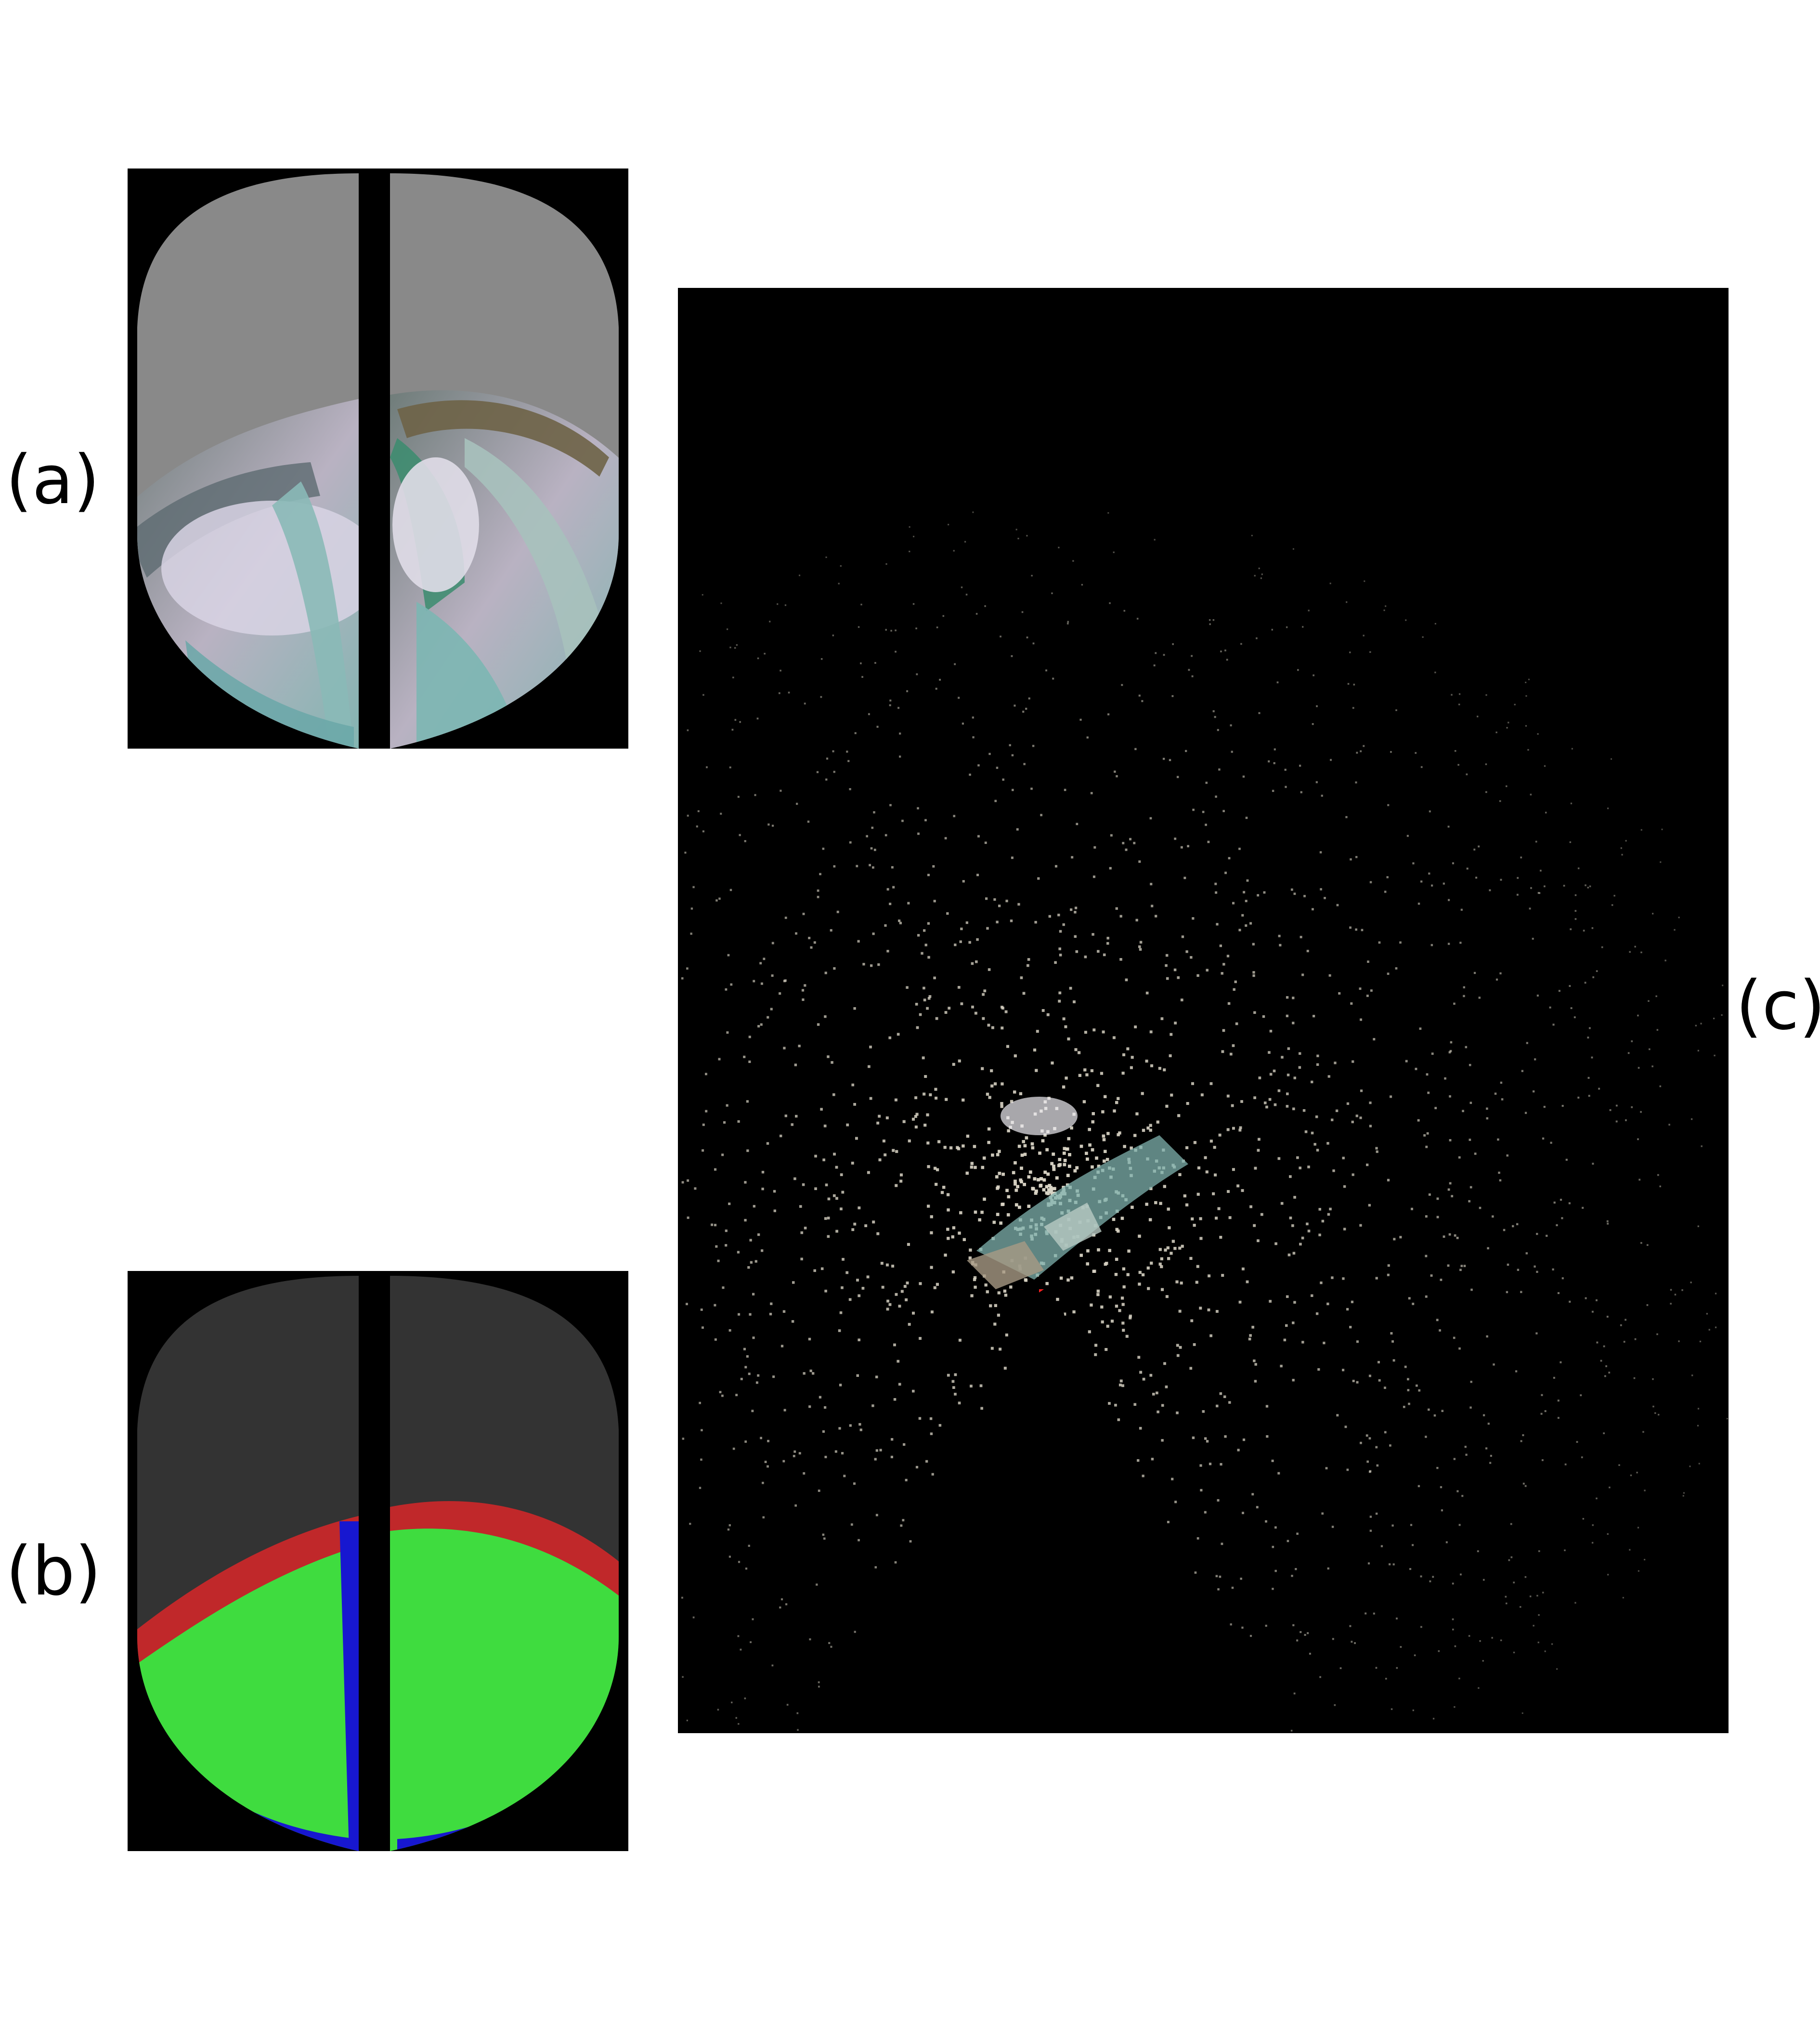 The image size is (1820, 2022). Describe the element at coordinates (248, 461) in the screenshot. I see `fisheye-left-lens` at that location.